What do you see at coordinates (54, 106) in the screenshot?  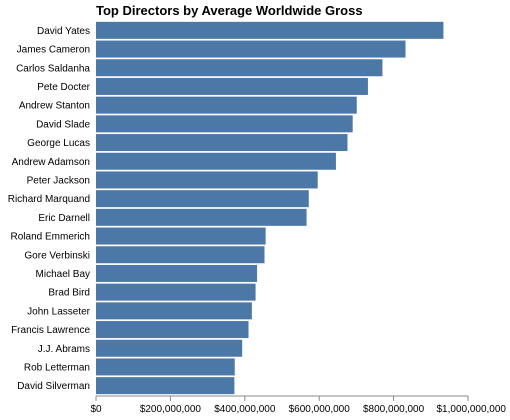 I see `category-label: Andrew Stanton` at bounding box center [54, 106].